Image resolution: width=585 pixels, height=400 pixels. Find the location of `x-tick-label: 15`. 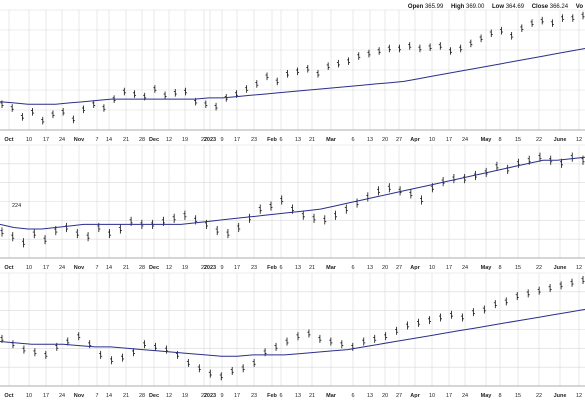

x-tick-label: 15 is located at coordinates (518, 140).